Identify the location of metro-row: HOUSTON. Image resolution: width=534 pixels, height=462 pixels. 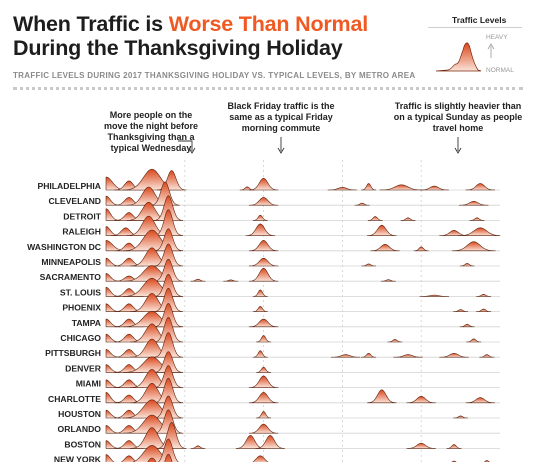
(279, 407).